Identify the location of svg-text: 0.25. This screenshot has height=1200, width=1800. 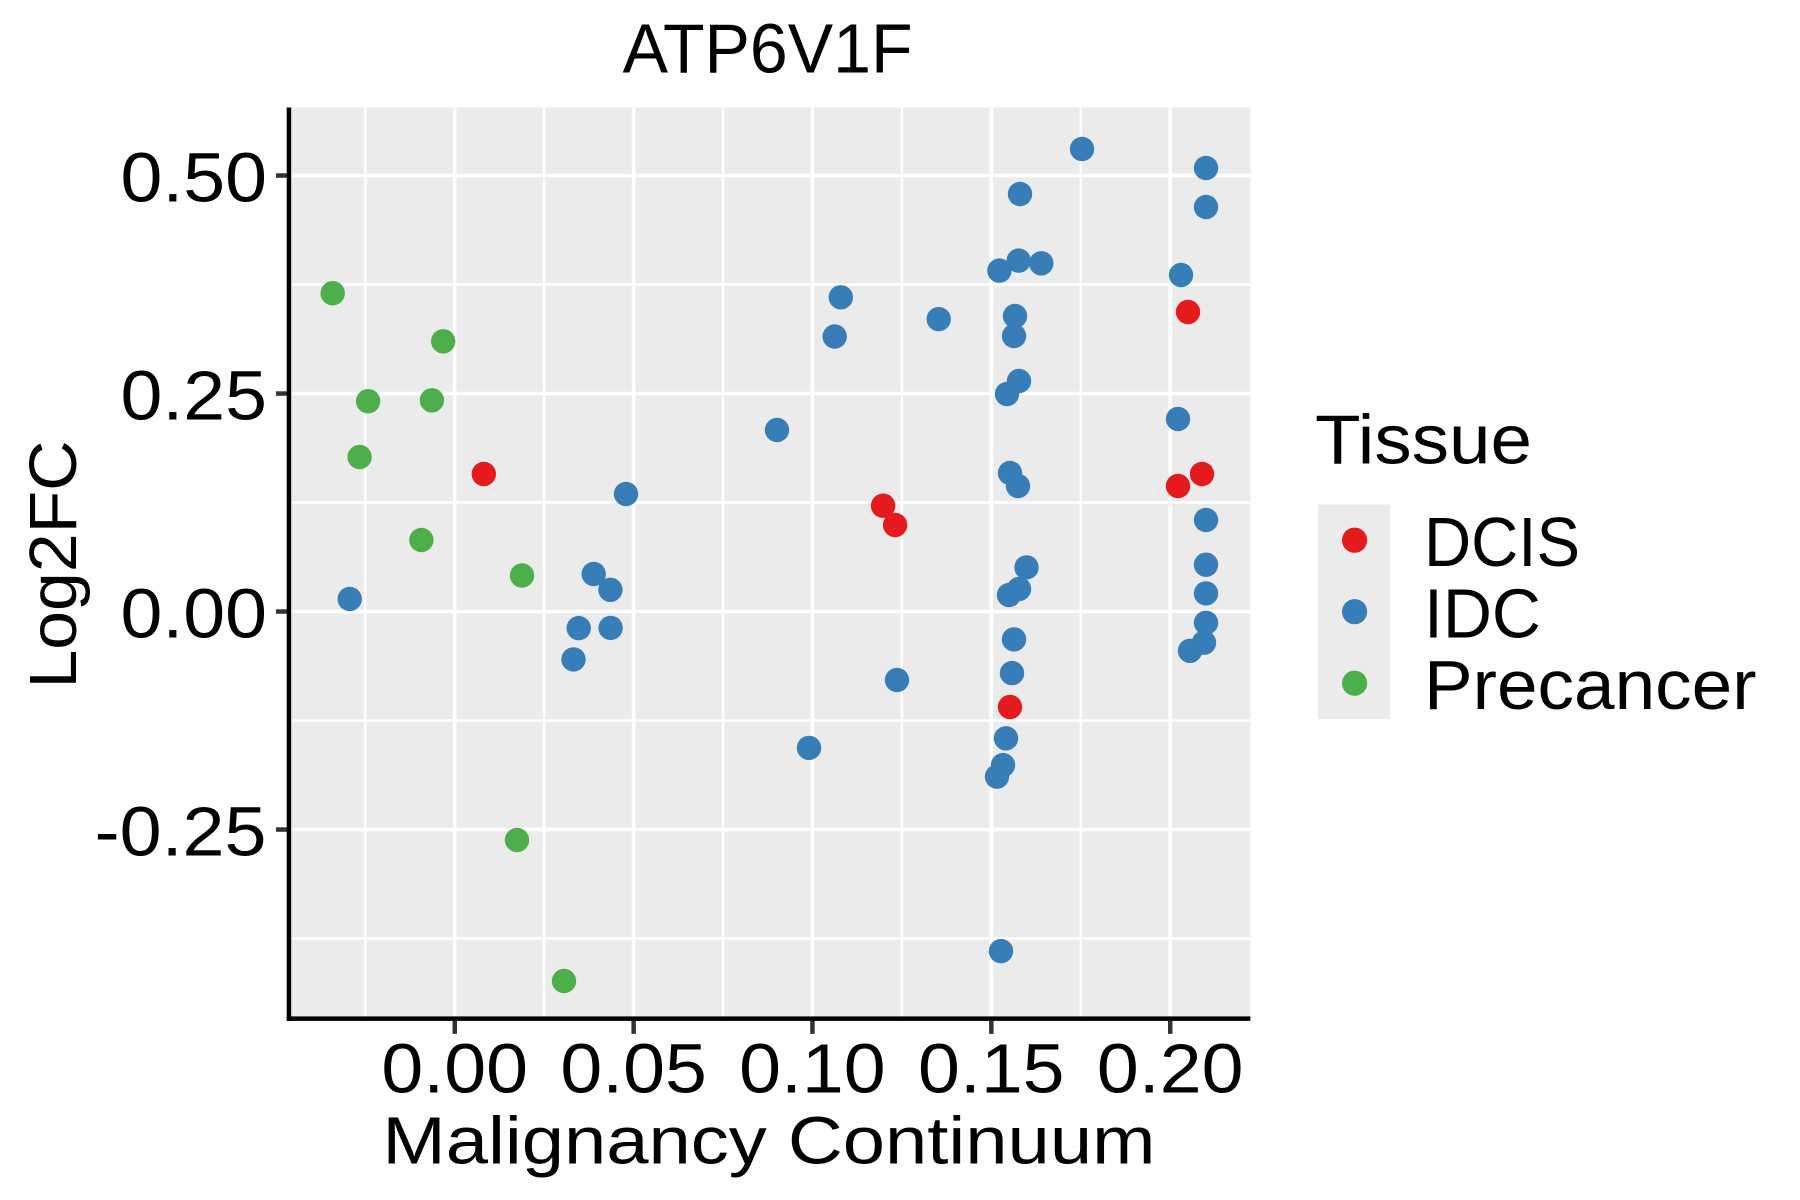
(194, 396).